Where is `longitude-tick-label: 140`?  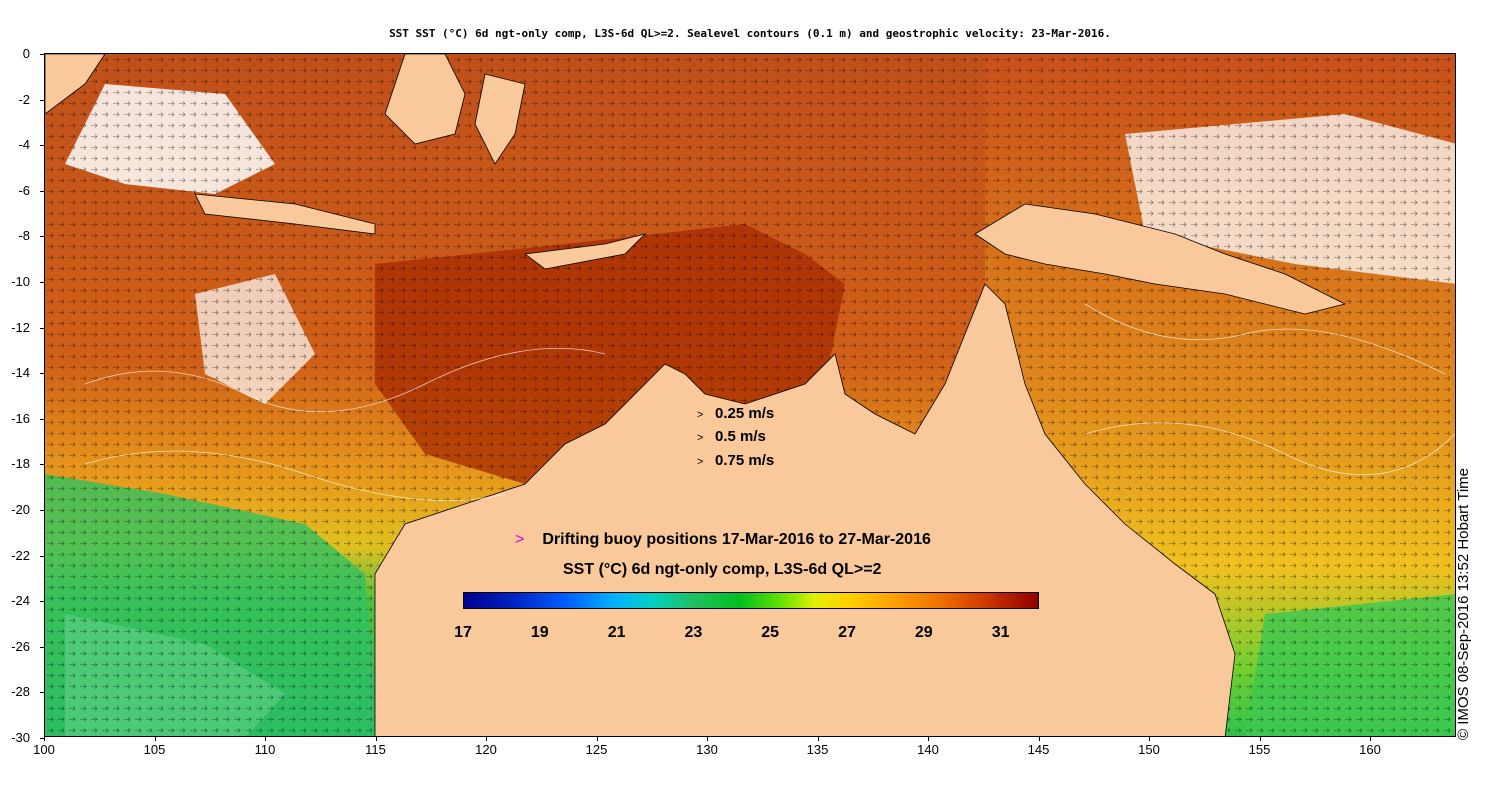
longitude-tick-label: 140 is located at coordinates (928, 749).